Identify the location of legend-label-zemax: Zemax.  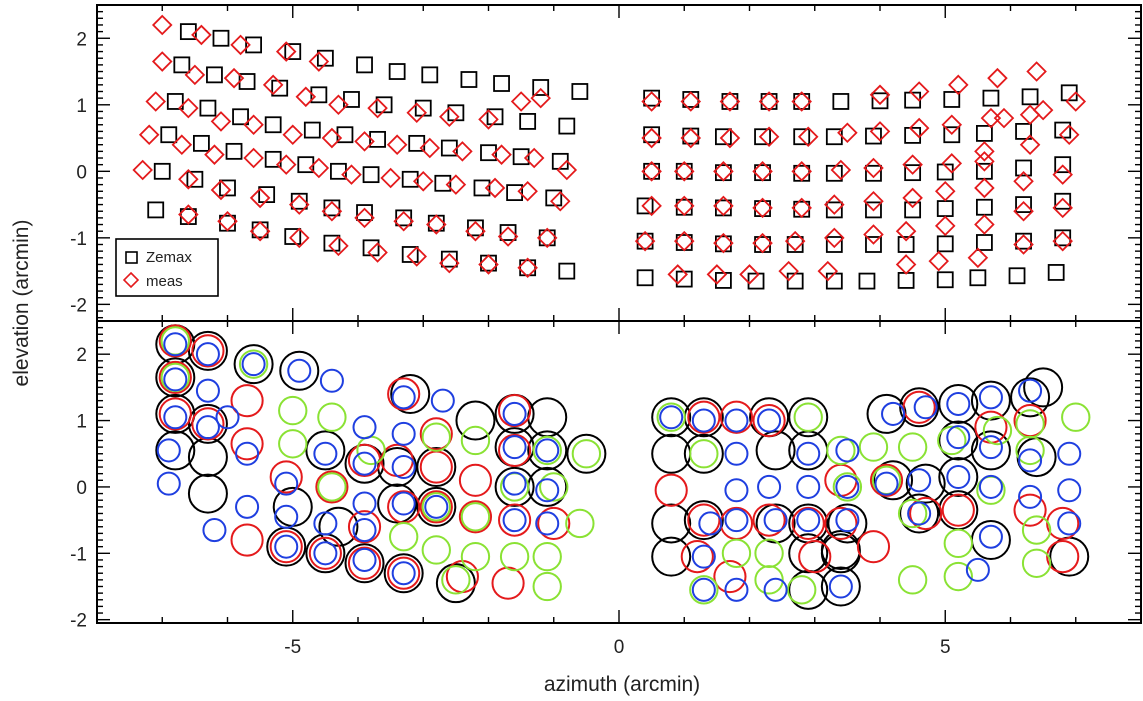
(169, 257).